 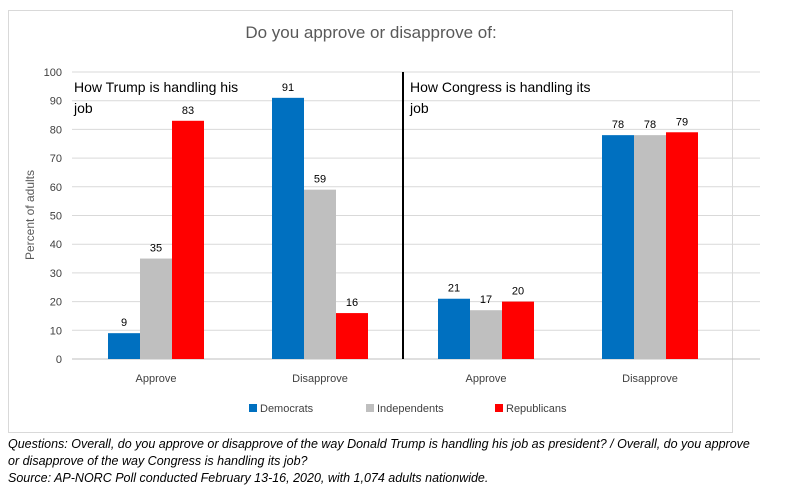 I want to click on y-tick-label: 30, so click(x=56, y=274).